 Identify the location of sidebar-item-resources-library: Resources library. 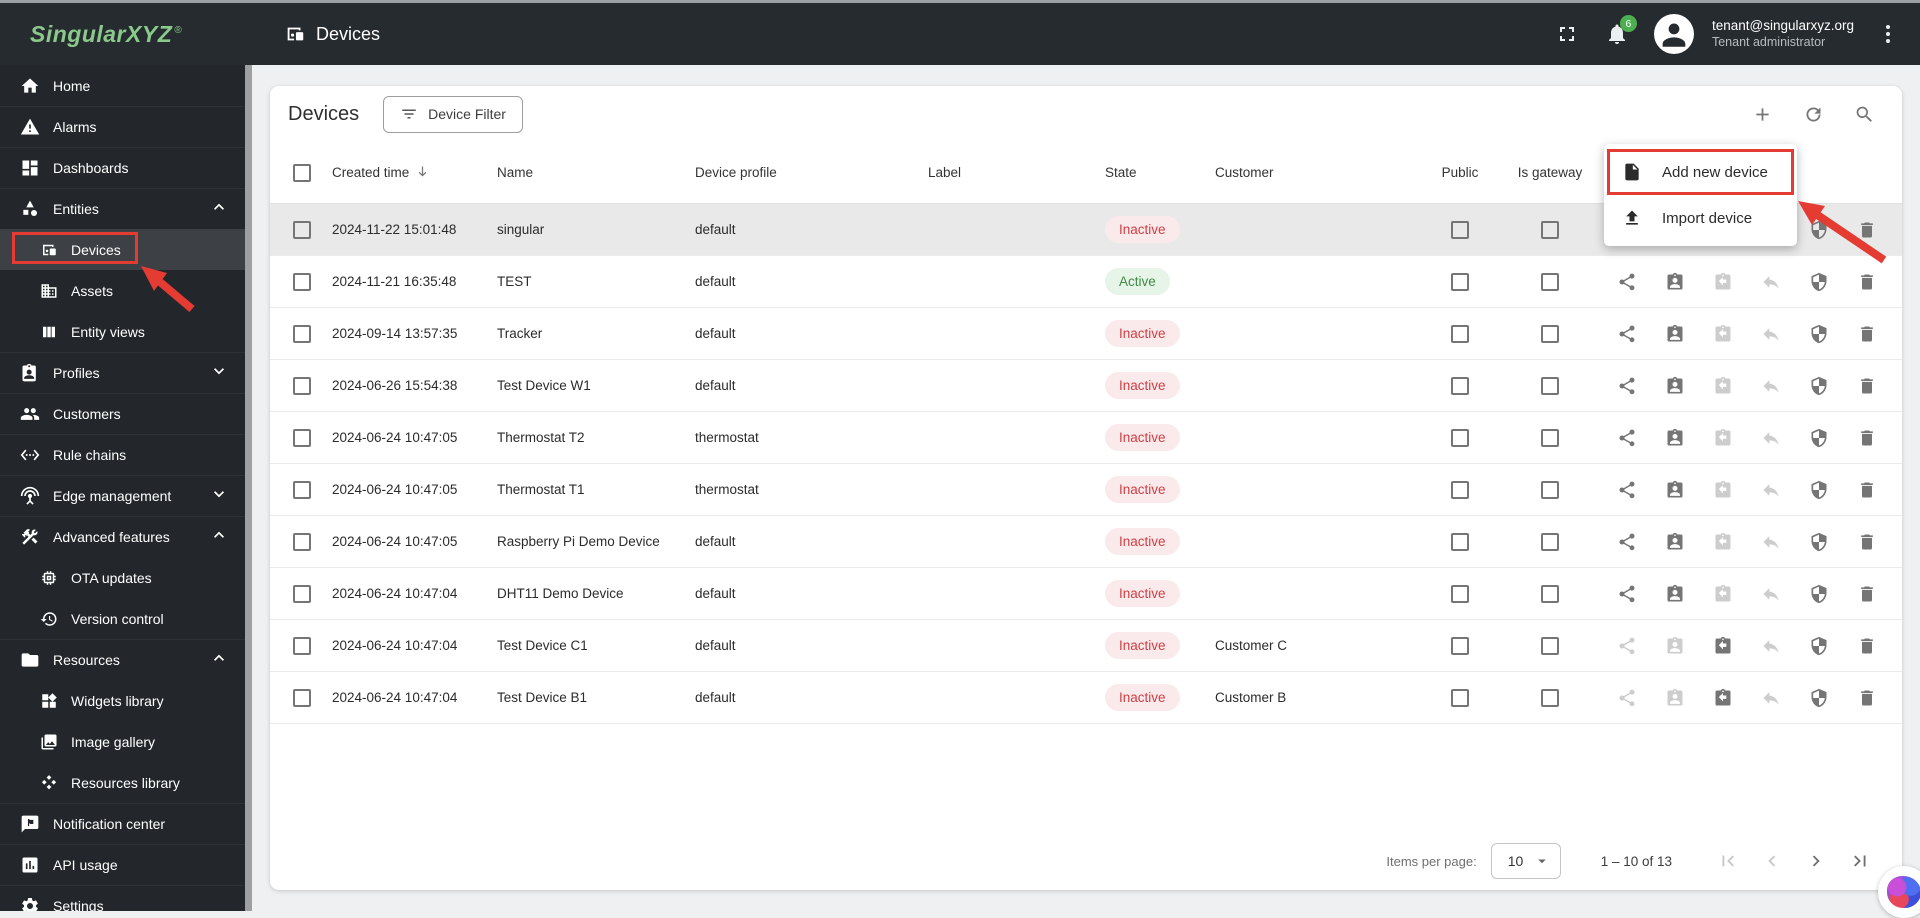
(122, 782).